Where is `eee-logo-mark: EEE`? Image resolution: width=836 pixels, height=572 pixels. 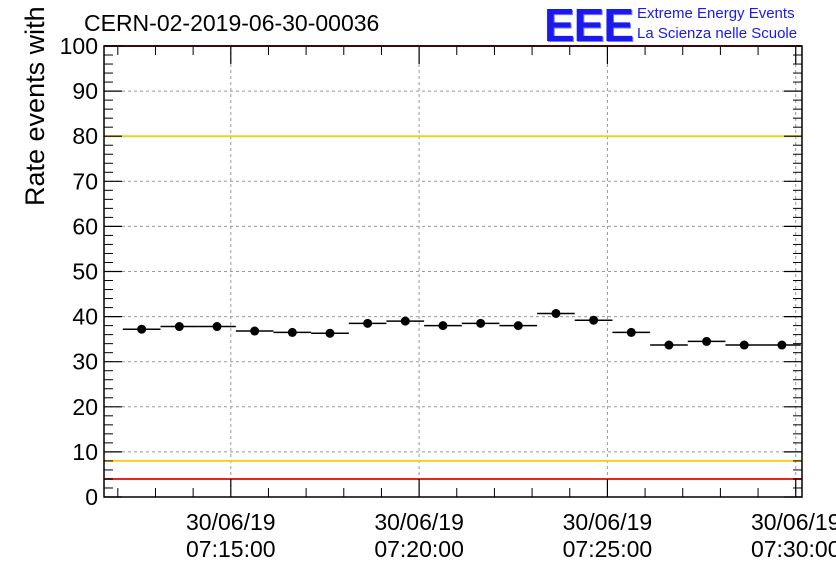
eee-logo-mark: EEE is located at coordinates (589, 25).